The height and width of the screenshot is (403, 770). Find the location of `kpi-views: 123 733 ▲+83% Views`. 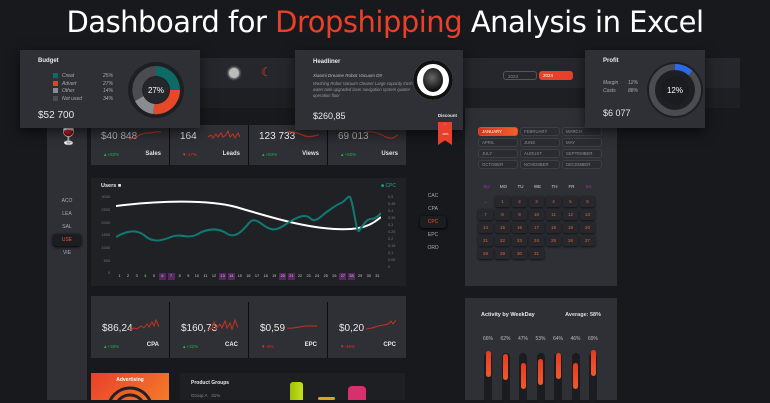

kpi-views: 123 733 ▲+83% Views is located at coordinates (289, 144).